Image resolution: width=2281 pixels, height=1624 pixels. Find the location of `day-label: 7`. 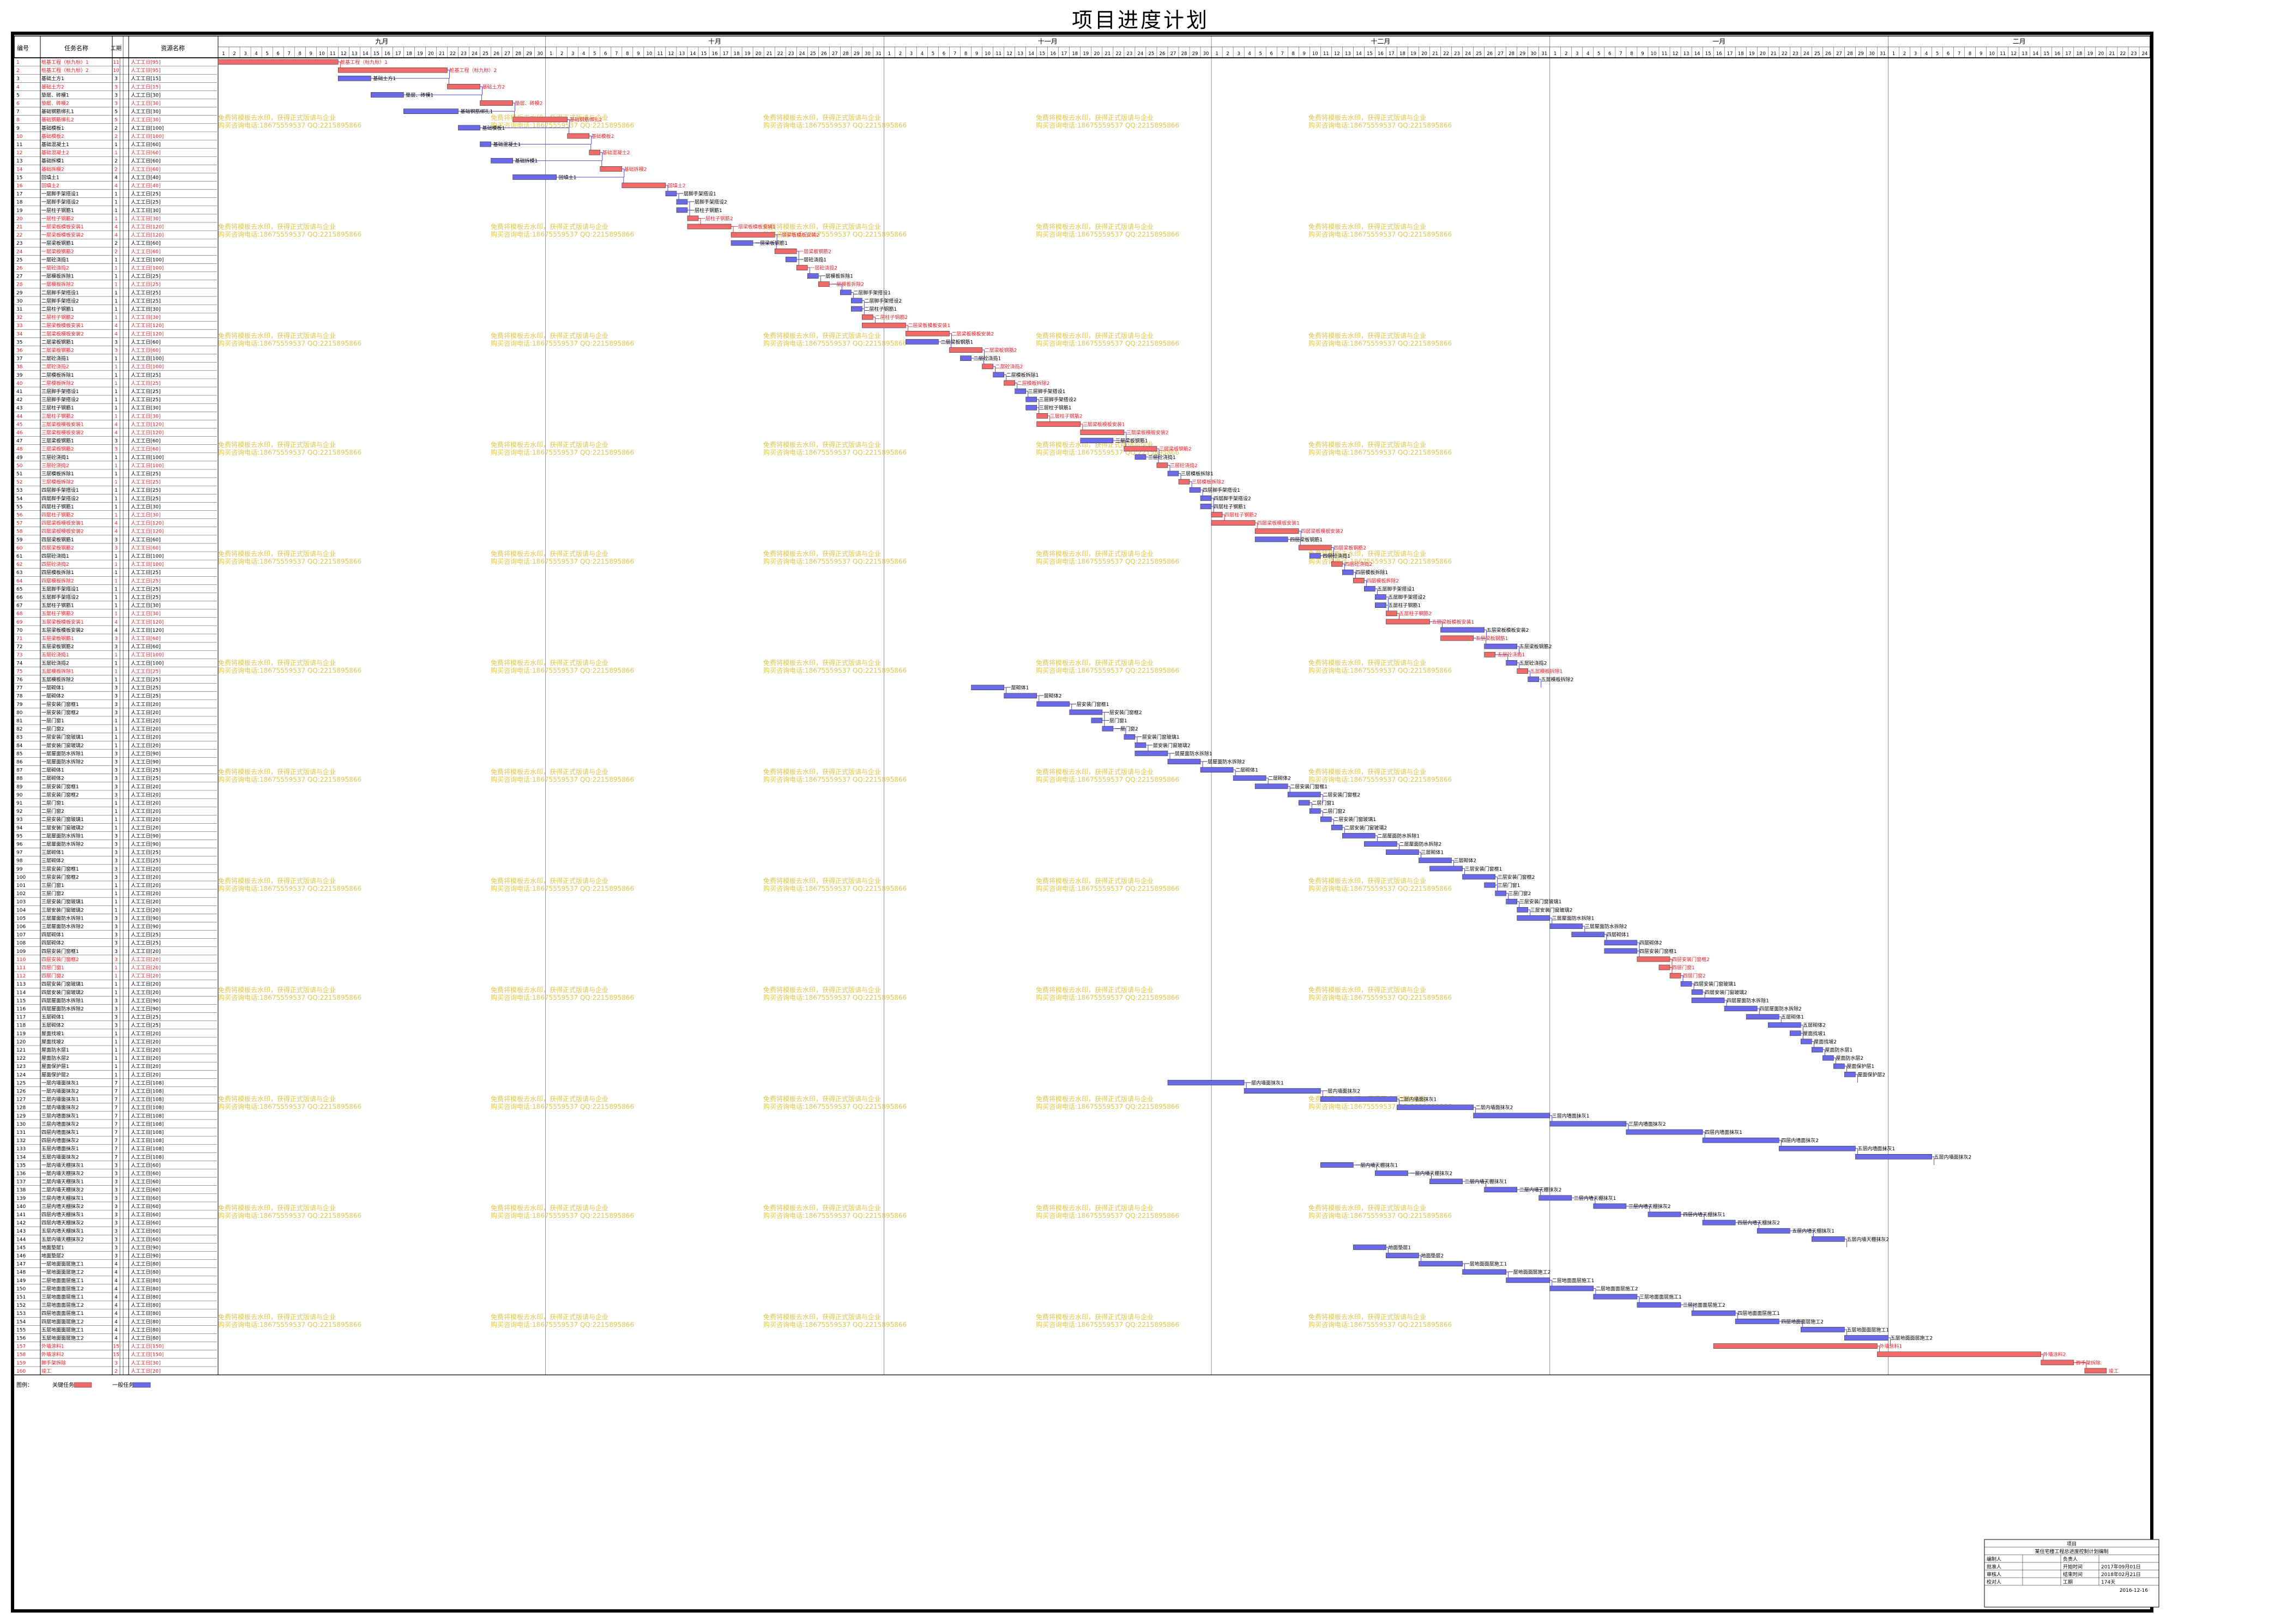

day-label: 7 is located at coordinates (616, 54).